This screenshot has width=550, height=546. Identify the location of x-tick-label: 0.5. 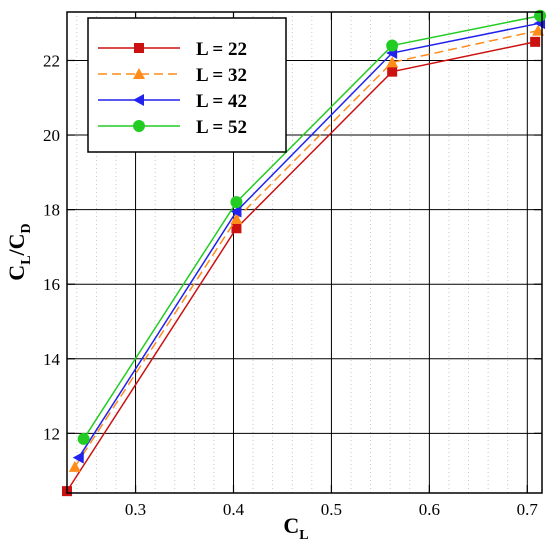
(331, 509).